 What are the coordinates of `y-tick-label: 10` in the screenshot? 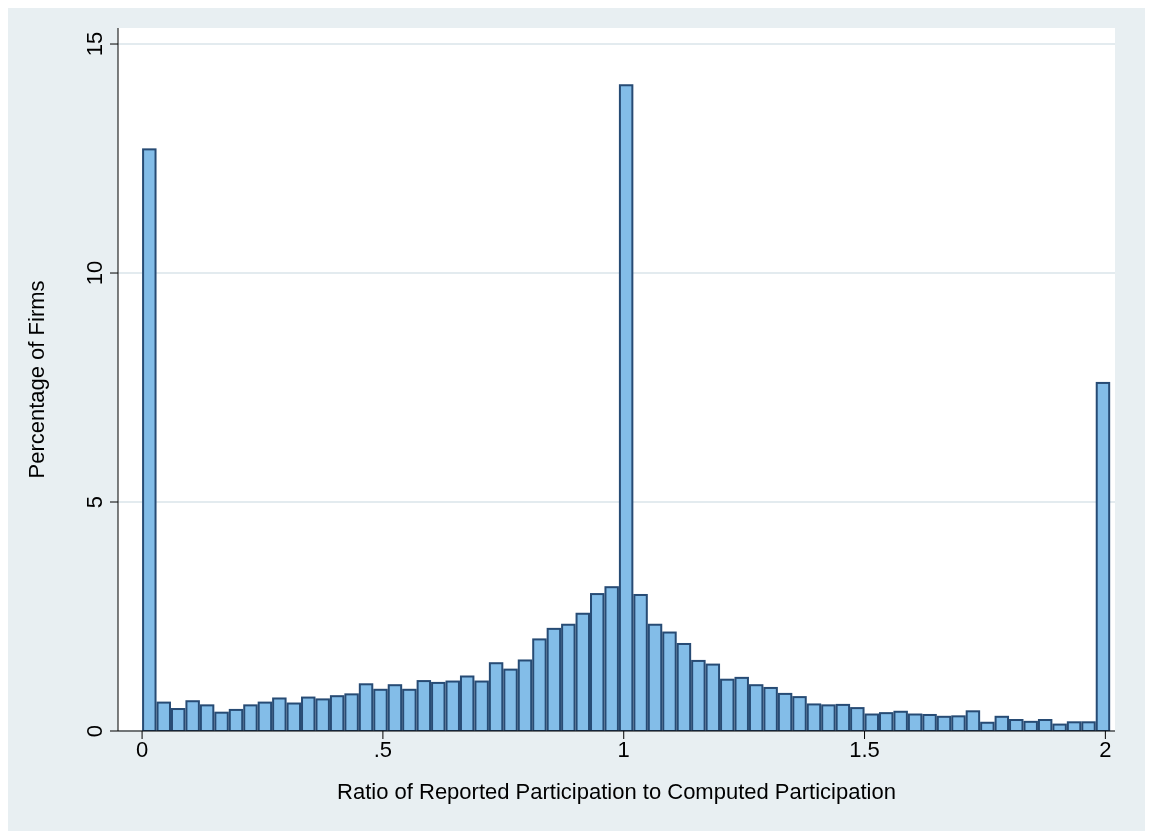 It's located at (94, 273).